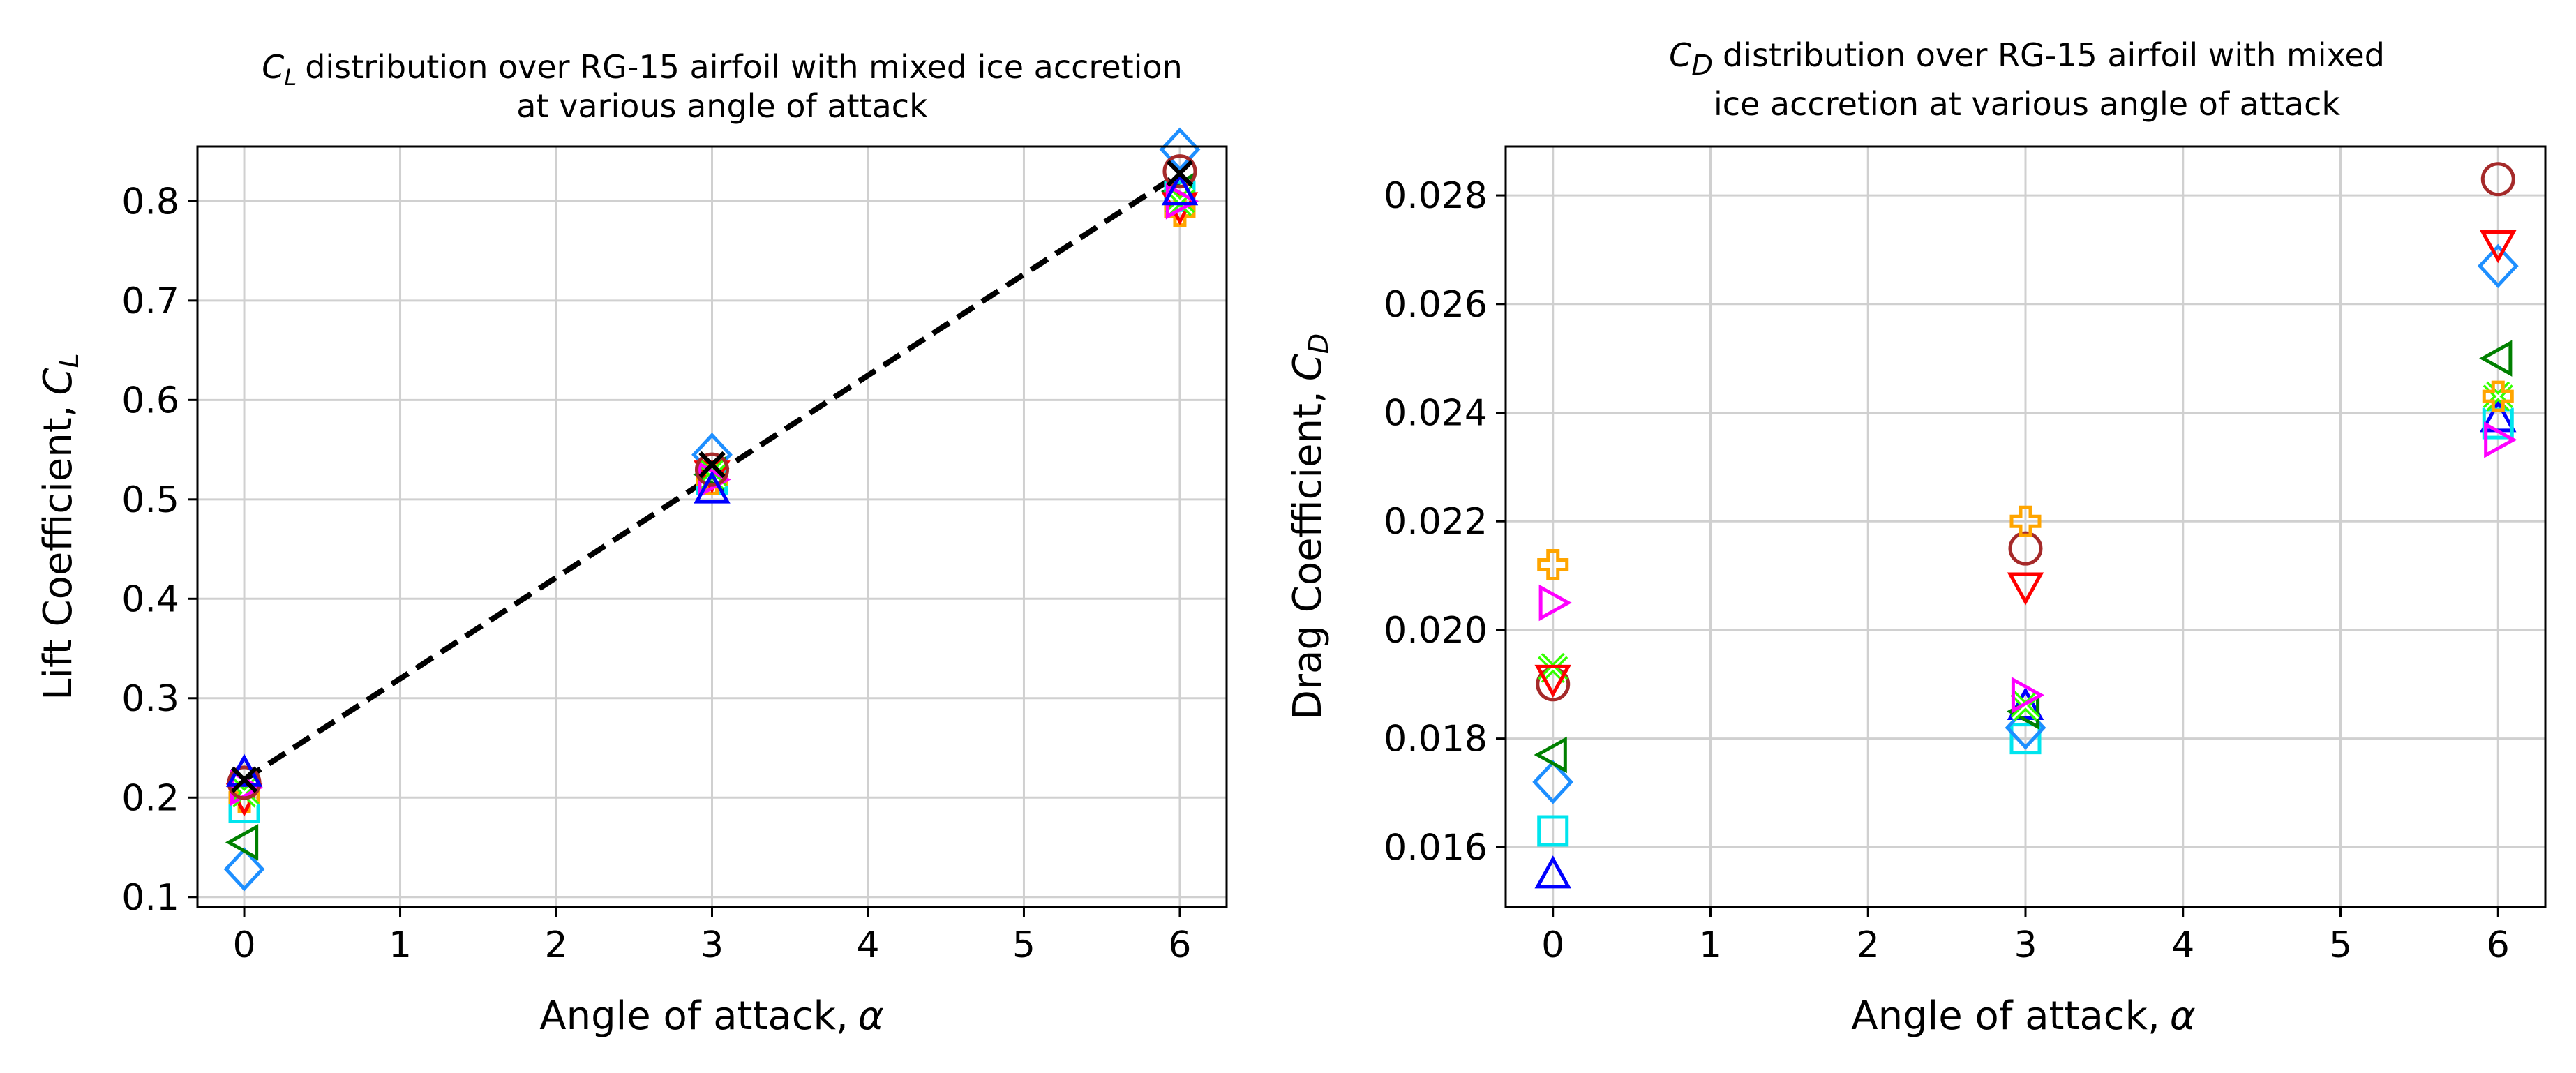 The image size is (2576, 1073). What do you see at coordinates (1436, 414) in the screenshot?
I see `cd-y-tick-label: 0.024` at bounding box center [1436, 414].